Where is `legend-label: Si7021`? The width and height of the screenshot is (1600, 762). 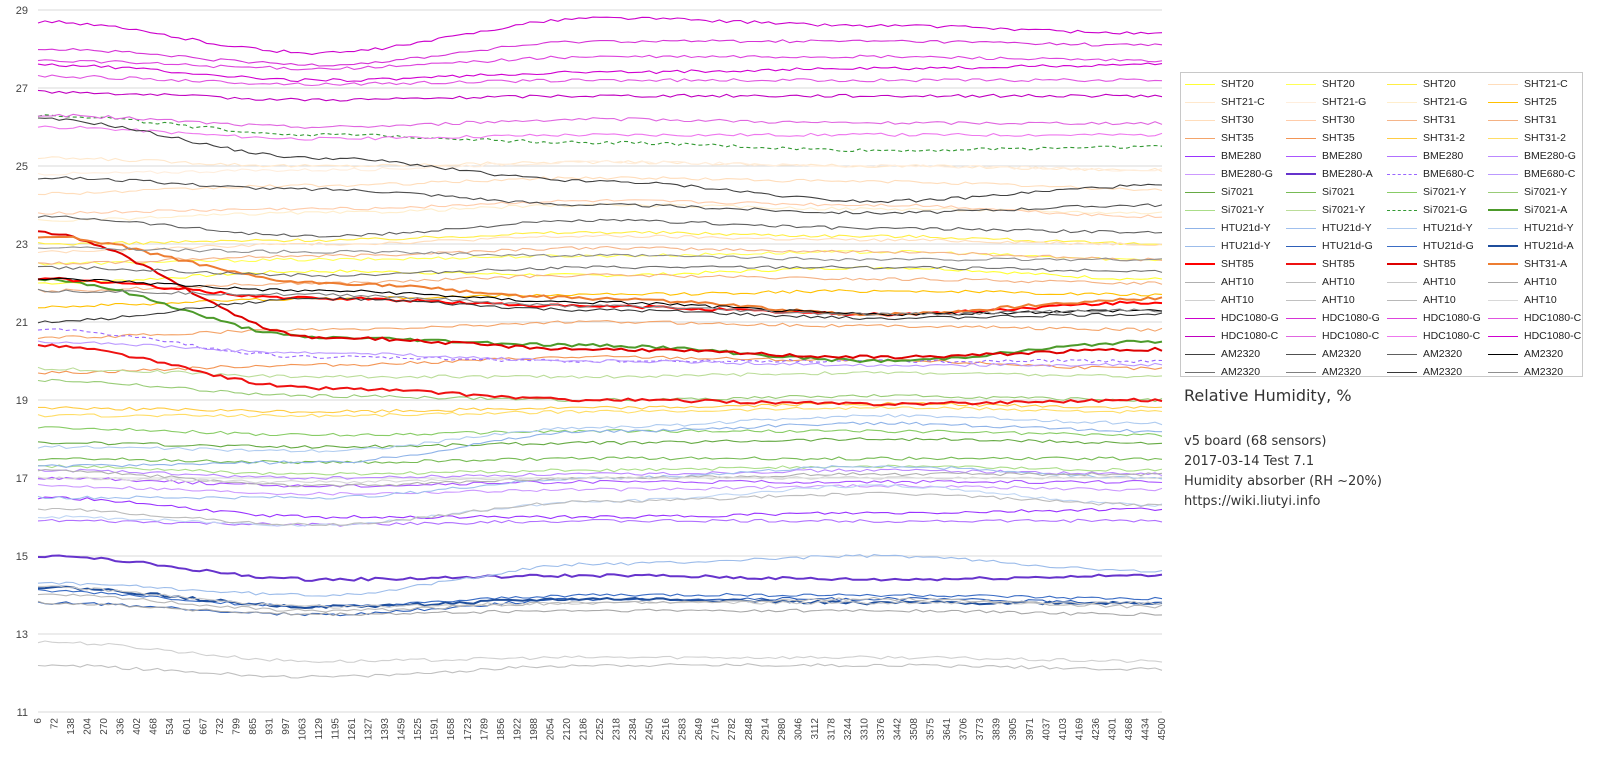
legend-label: Si7021 is located at coordinates (1338, 192).